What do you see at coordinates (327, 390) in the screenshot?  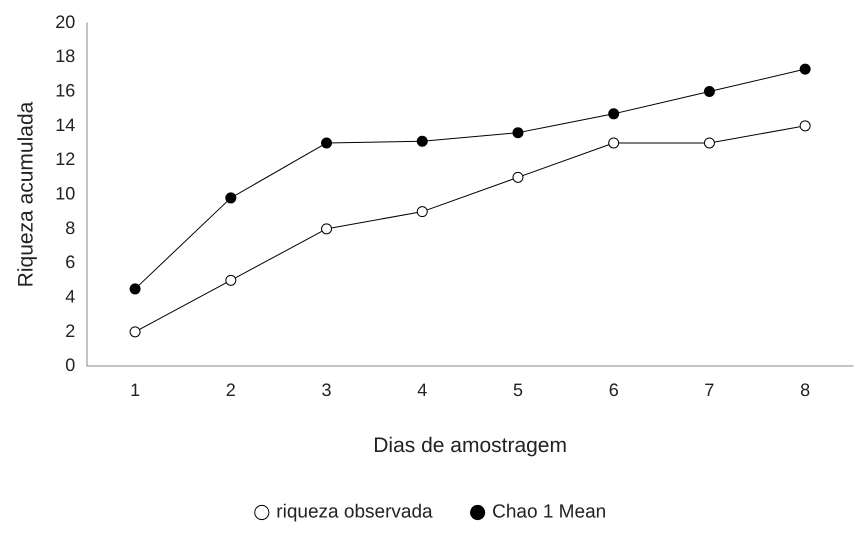 I see `x-tick-label: 3` at bounding box center [327, 390].